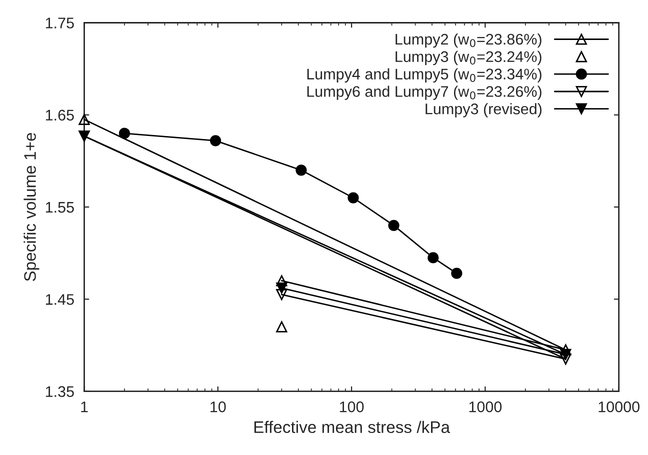  What do you see at coordinates (424, 93) in the screenshot?
I see `legend-label: Lumpy6 and Lumpy7 (w$_{0}$=23.26%)` at bounding box center [424, 93].